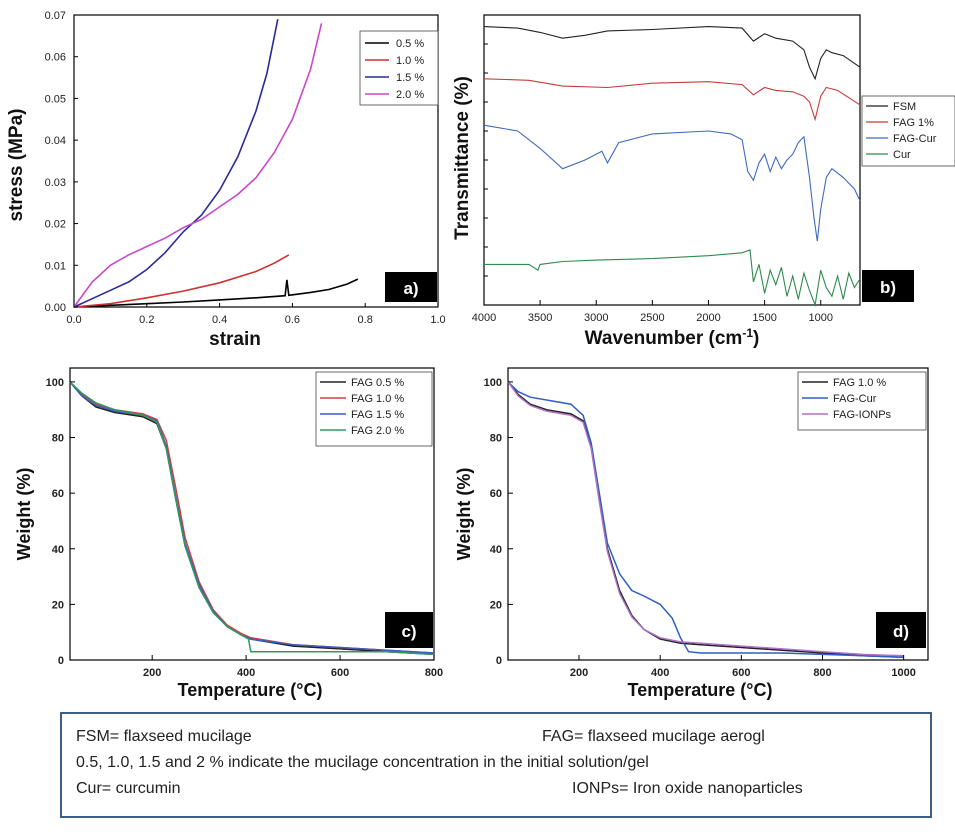 The height and width of the screenshot is (832, 955). I want to click on panel-a-frame, so click(256, 161).